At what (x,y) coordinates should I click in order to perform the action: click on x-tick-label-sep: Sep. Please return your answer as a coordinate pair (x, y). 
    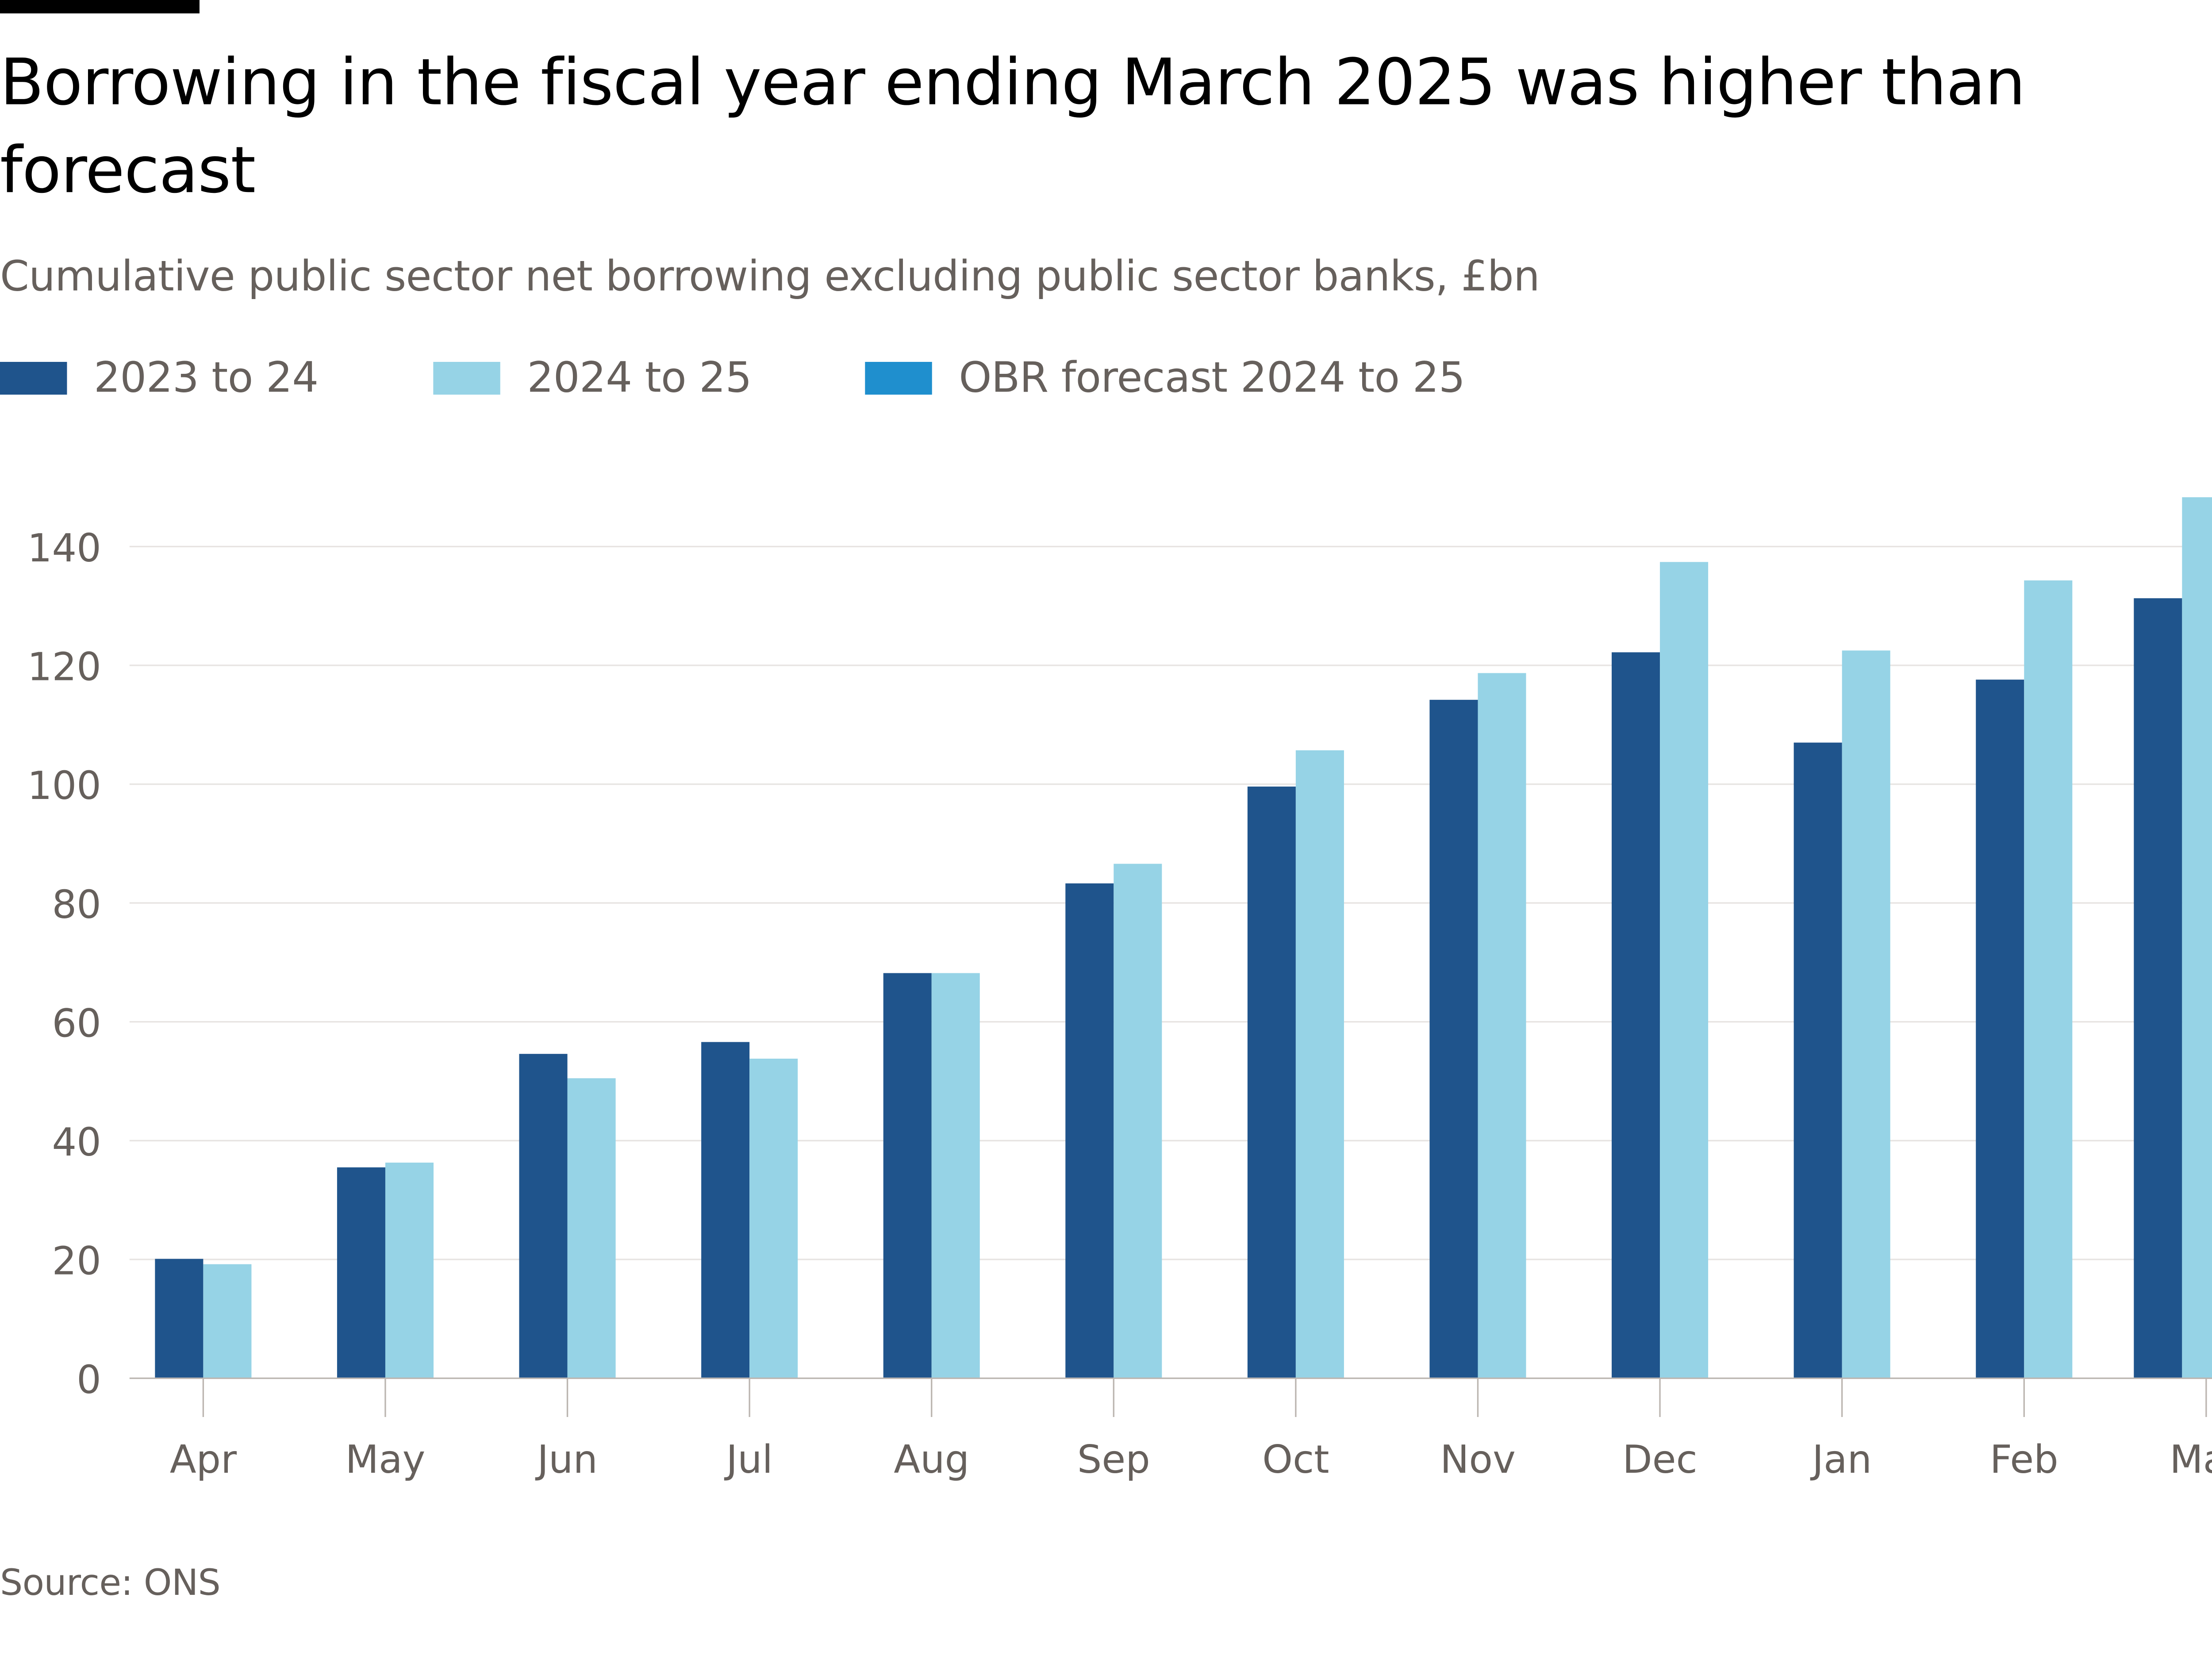
    Looking at the image, I should click on (1113, 1460).